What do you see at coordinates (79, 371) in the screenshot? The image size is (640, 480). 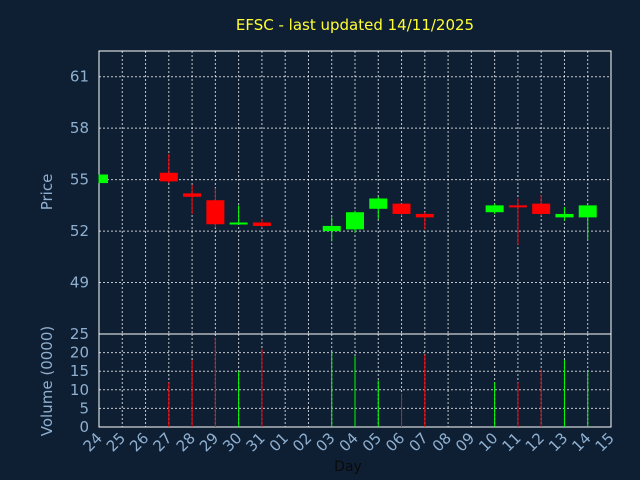 I see `volume-tick-15: 15` at bounding box center [79, 371].